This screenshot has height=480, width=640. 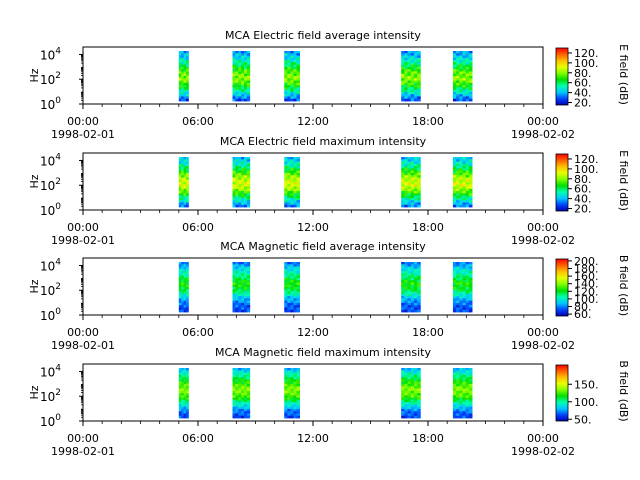 I want to click on colorbar-tick-label: 200., so click(x=586, y=261).